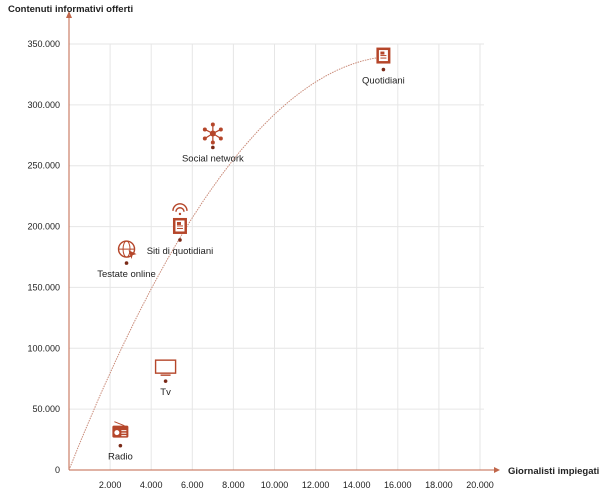  I want to click on newspaper-wifi-icon, so click(180, 218).